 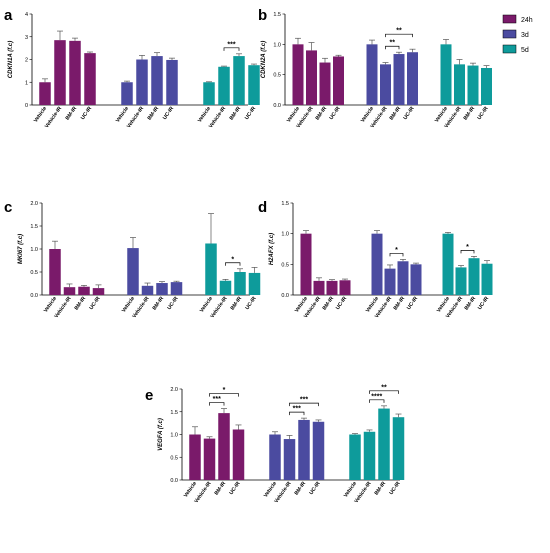 I want to click on x-tick-label-d-24h-3: UC-IR, so click(x=341, y=303).